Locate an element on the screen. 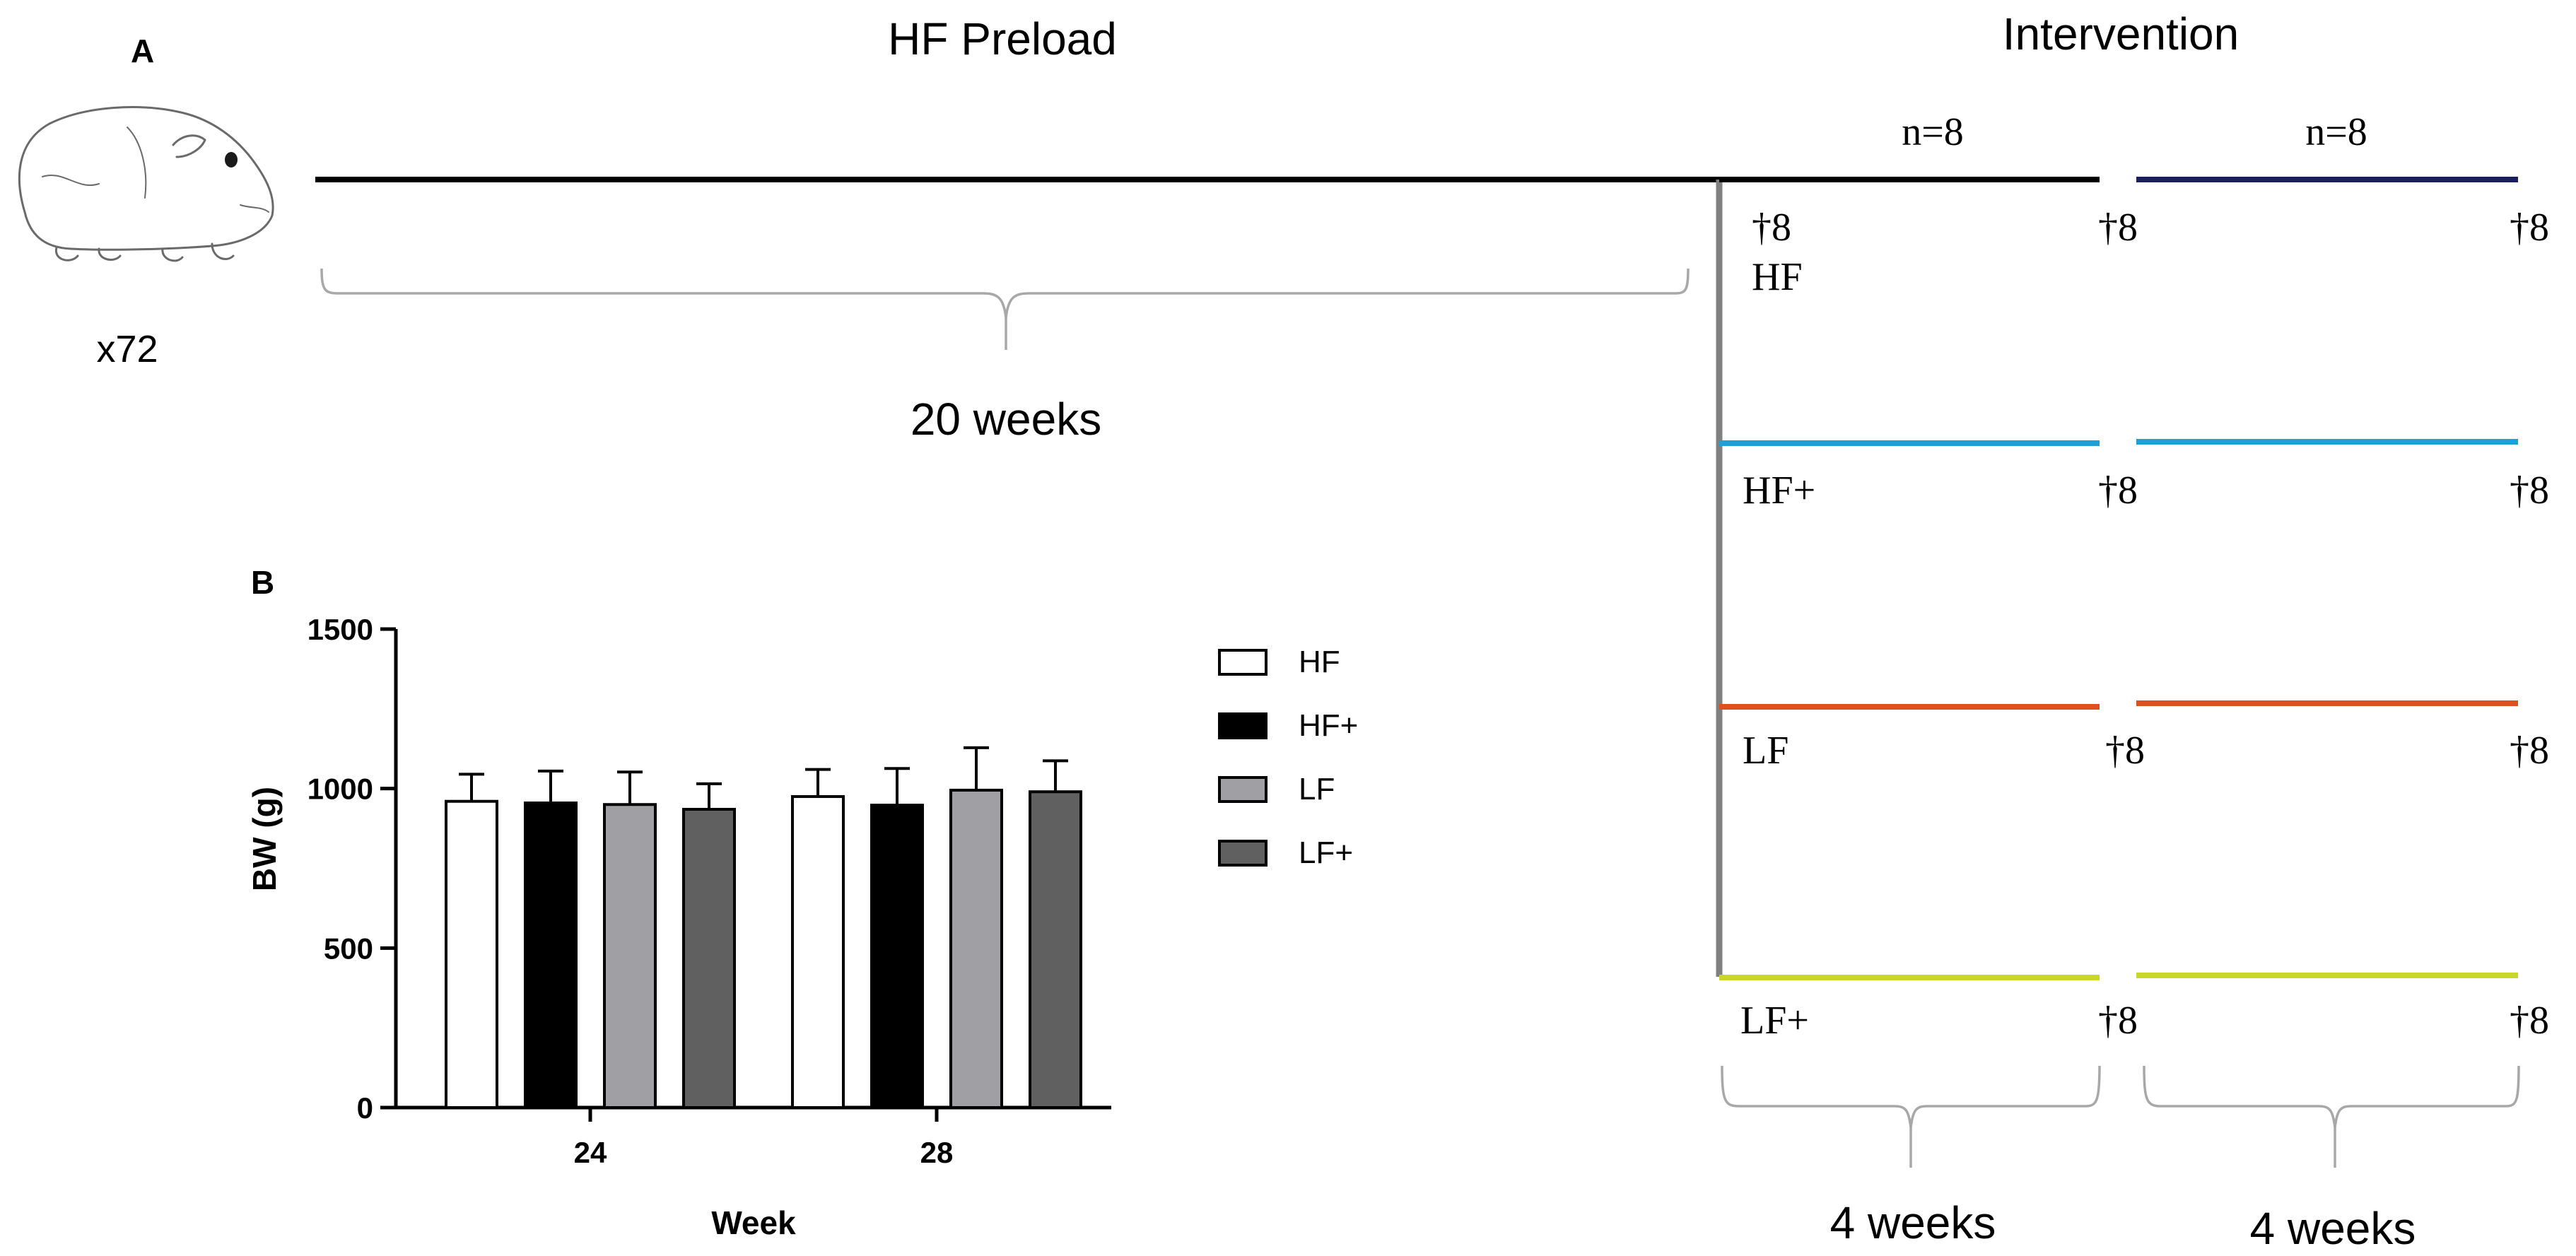  hf-label: HF is located at coordinates (1778, 277).